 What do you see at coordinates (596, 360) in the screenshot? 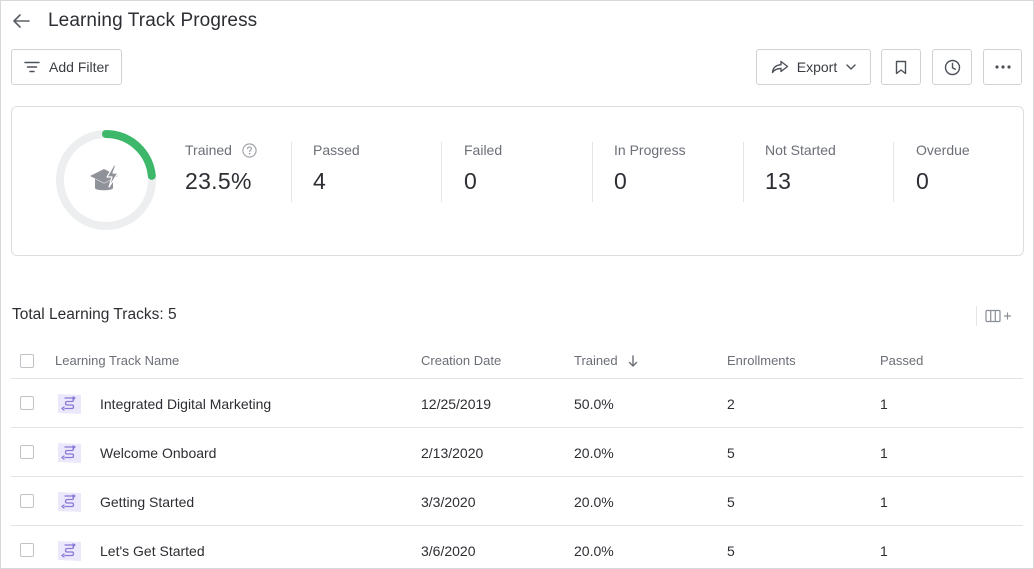
I see `column-header-trained-label: Trained` at bounding box center [596, 360].